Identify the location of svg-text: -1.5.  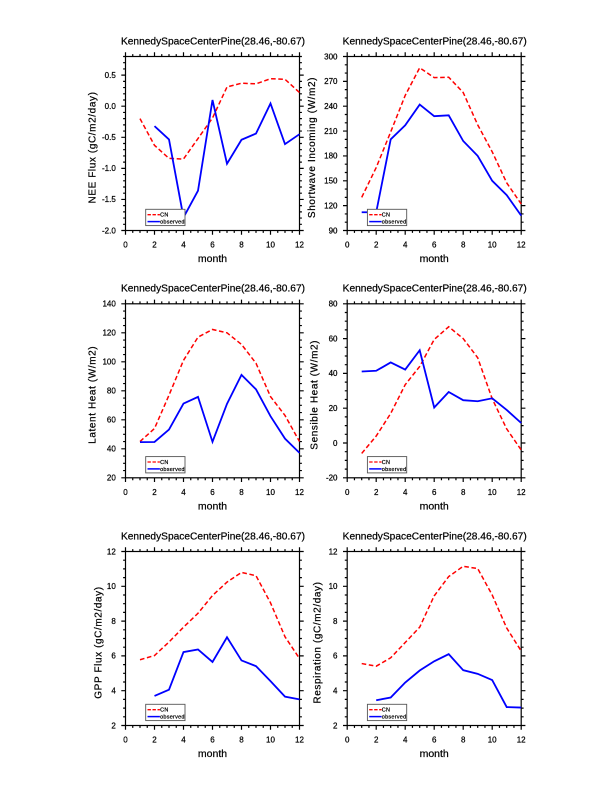
(109, 199).